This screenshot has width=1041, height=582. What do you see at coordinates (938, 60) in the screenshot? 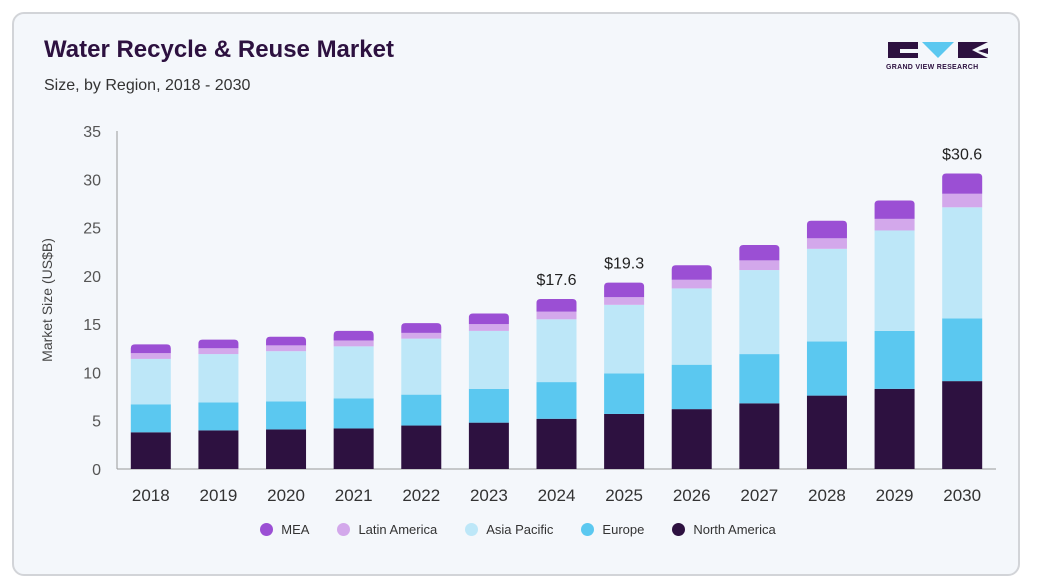
I see `grand-view-research-logo: GRAND VIEW RESEARCH` at bounding box center [938, 60].